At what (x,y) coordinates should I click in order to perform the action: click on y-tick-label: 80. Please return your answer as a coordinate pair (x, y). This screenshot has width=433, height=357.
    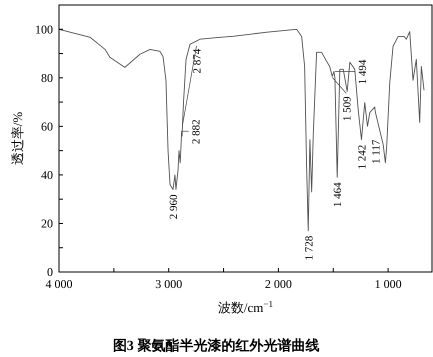
    Looking at the image, I should click on (47, 77).